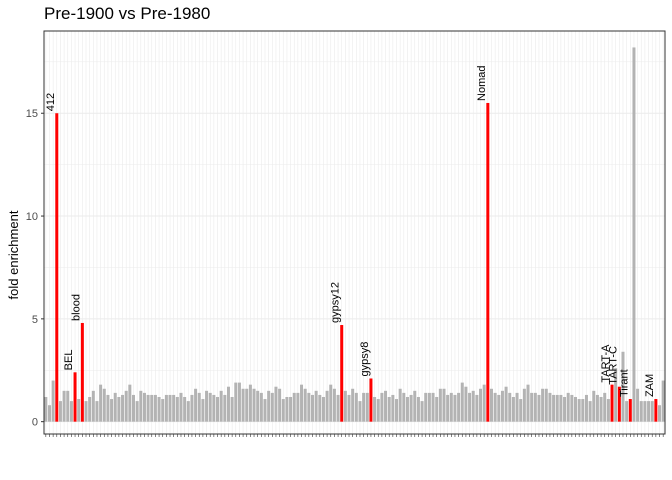 Image resolution: width=672 pixels, height=480 pixels. I want to click on bar-label: TART-A, so click(606, 363).